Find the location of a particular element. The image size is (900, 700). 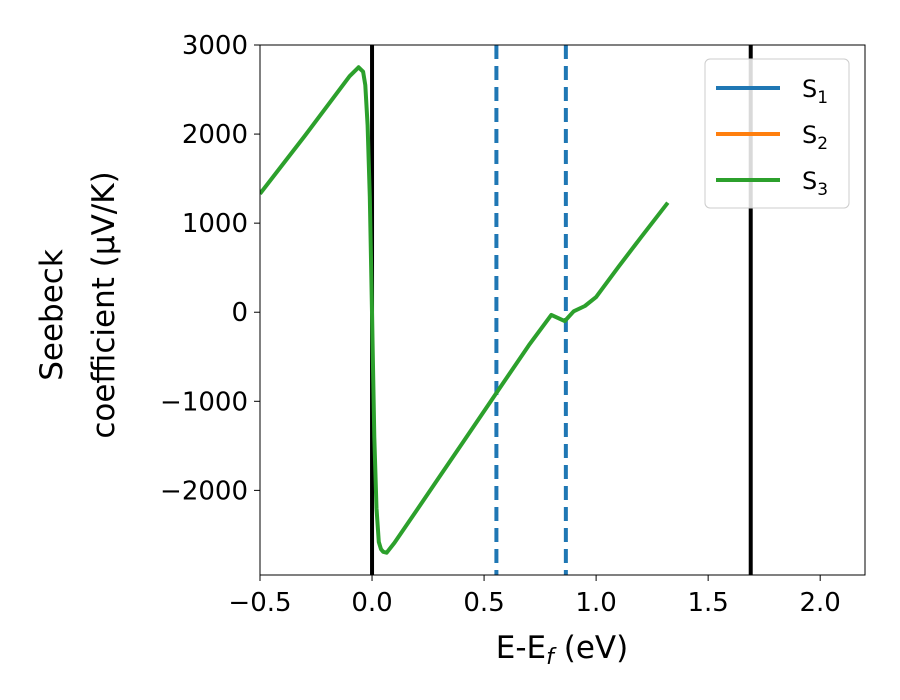

legend-label-s3: S3 is located at coordinates (815, 183).